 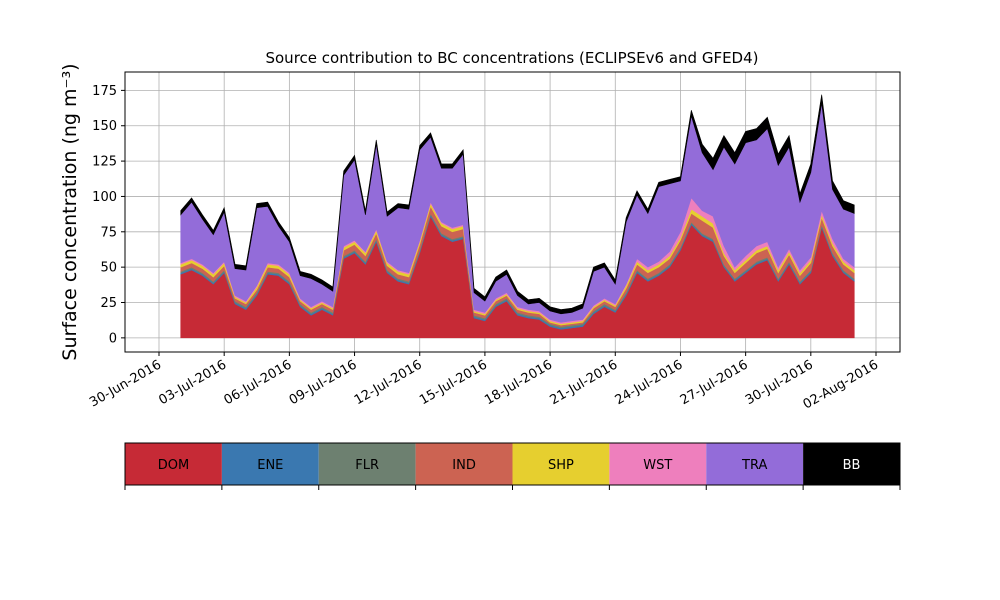 I want to click on source-colorbar: DOM ENE FLR IND SHP WST TRA BB, so click(x=512, y=466).